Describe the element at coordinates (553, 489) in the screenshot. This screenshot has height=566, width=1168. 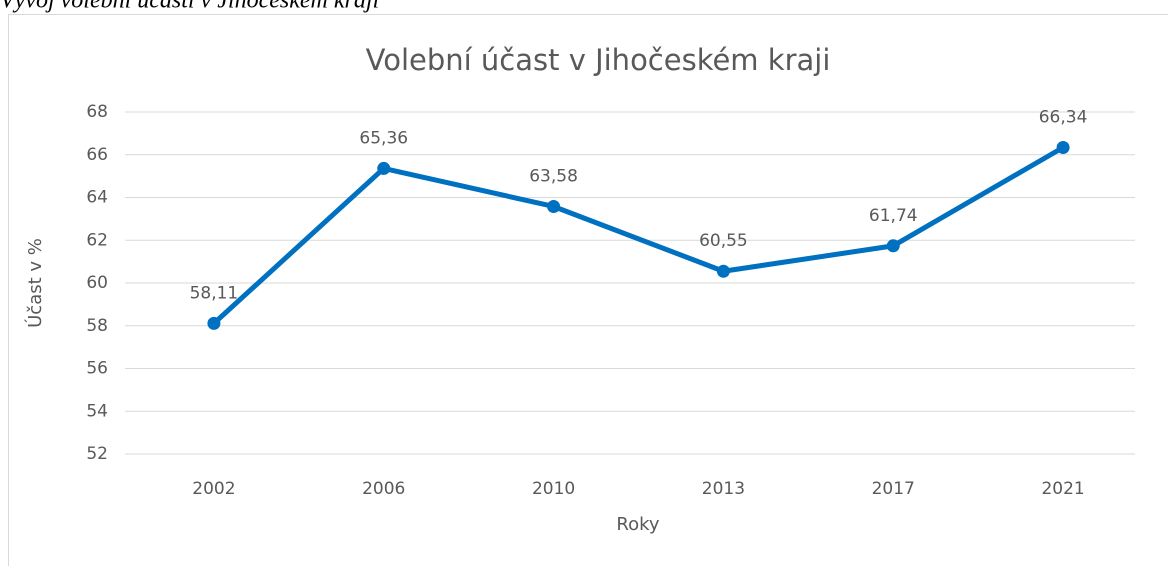
I see `x-tick-label: 2010` at that location.